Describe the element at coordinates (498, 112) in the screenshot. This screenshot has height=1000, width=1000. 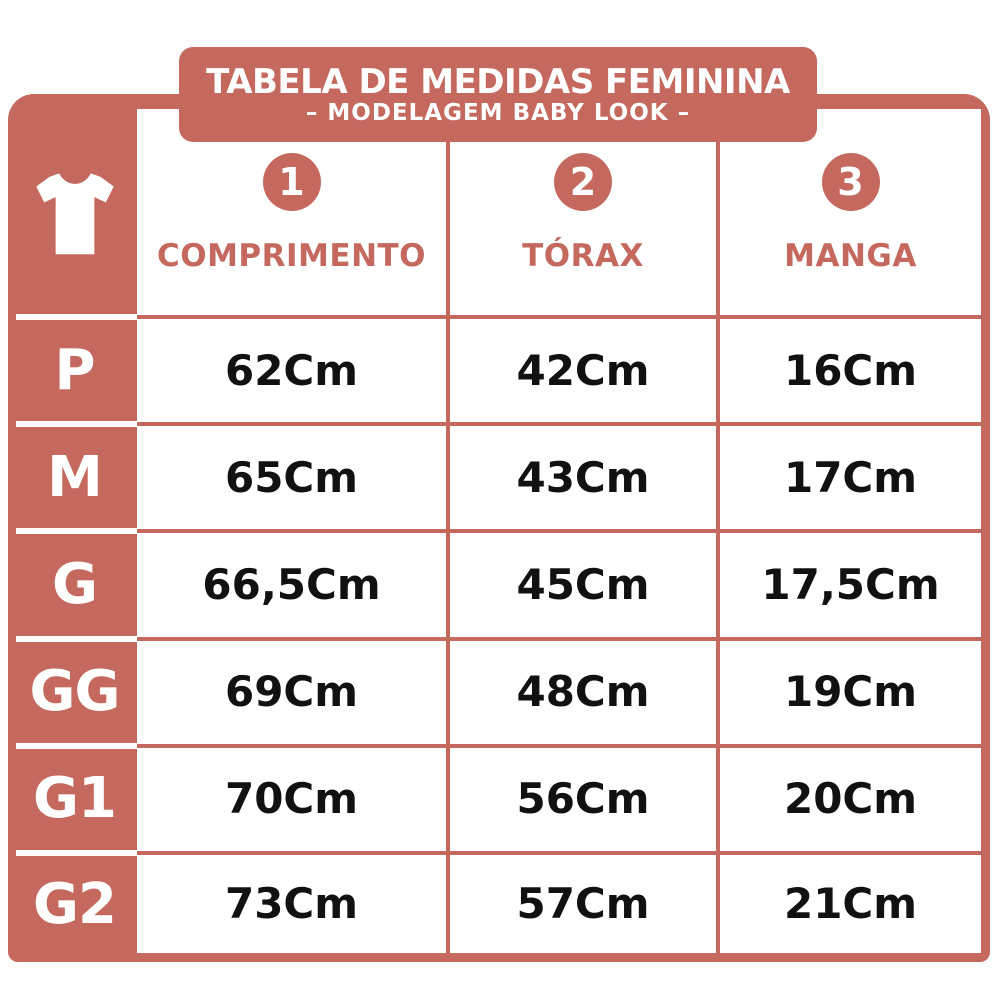
I see `page-subtitle: – MODELAGEM BABY LOOK –` at that location.